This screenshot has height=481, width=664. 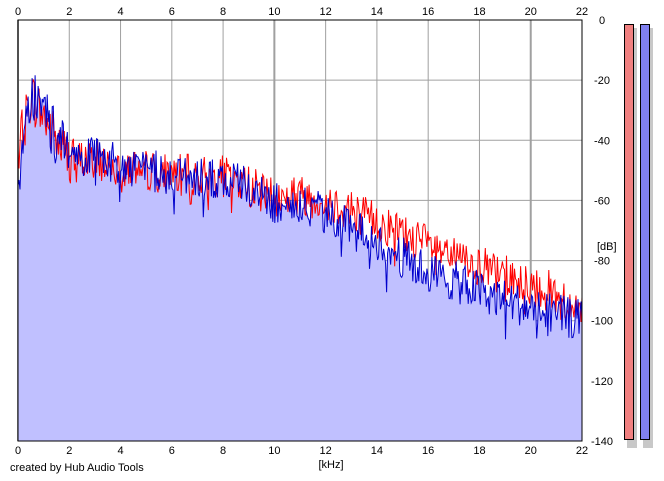 What do you see at coordinates (602, 231) in the screenshot?
I see `y-tick-labels: 0 -20 -40 -60 -80 -100 -120 -140` at bounding box center [602, 231].